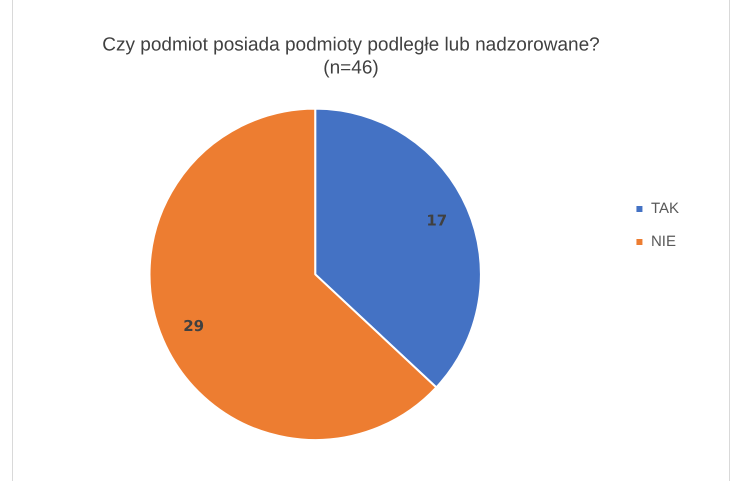 The width and height of the screenshot is (736, 481). Describe the element at coordinates (351, 67) in the screenshot. I see `chart-subtitle: (n=46)` at that location.